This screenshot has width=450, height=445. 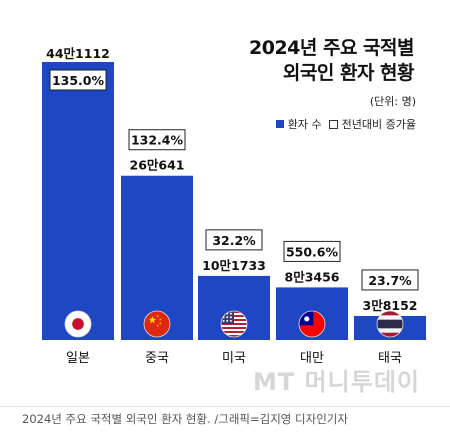 I want to click on unit-note: (단위: 명), so click(x=392, y=101).